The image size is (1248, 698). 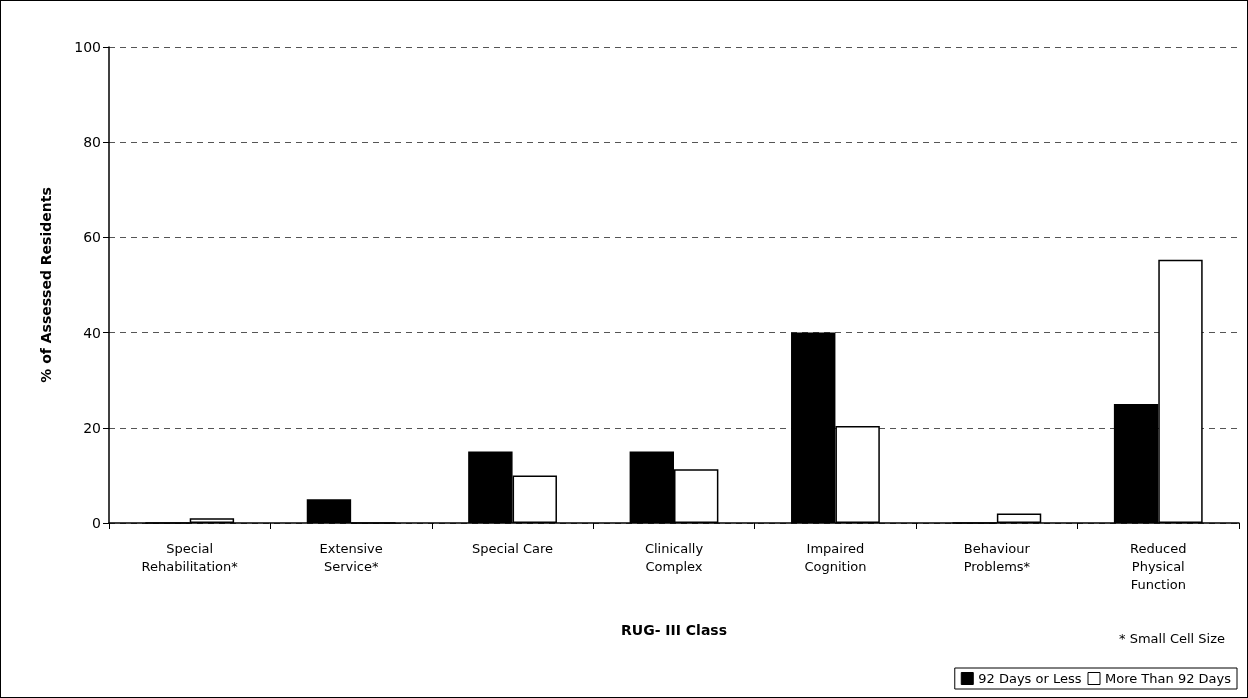 I want to click on x-tick-label: Behaviour Problems*, so click(x=997, y=557).